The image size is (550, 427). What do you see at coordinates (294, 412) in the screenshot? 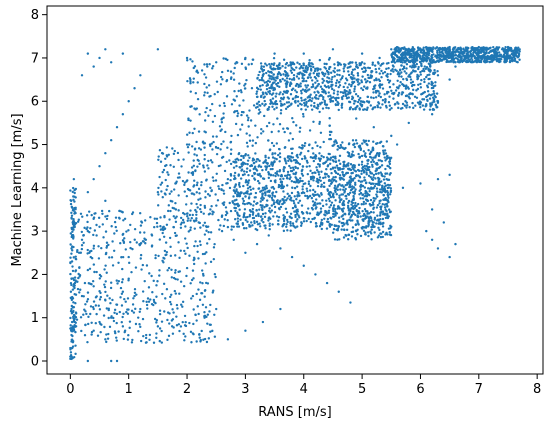
I see `x-axis-label: RANS [m/s]` at bounding box center [294, 412].